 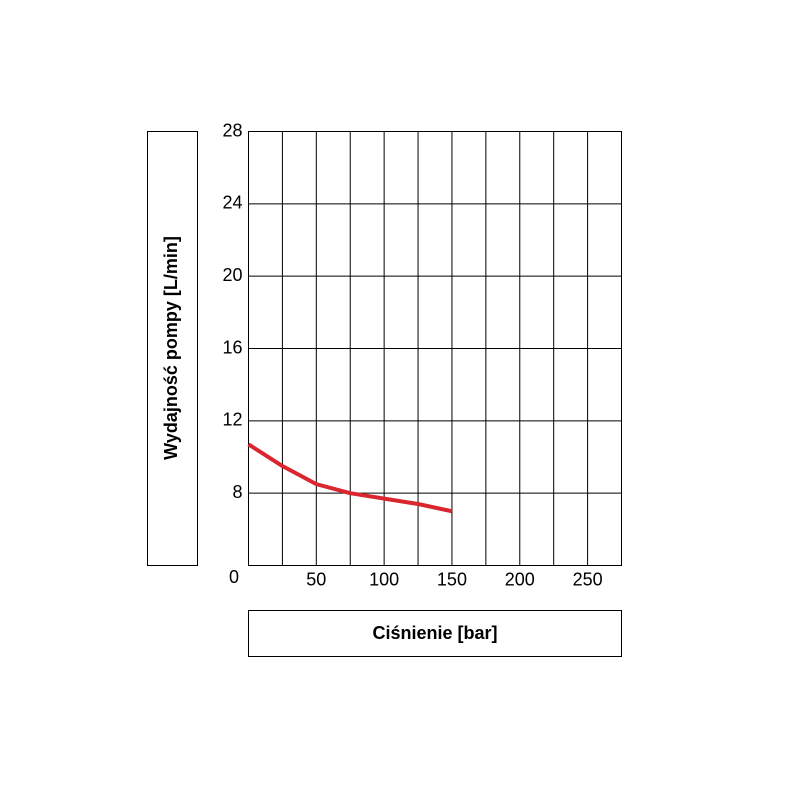 I want to click on x-tick-label: 100, so click(x=384, y=579).